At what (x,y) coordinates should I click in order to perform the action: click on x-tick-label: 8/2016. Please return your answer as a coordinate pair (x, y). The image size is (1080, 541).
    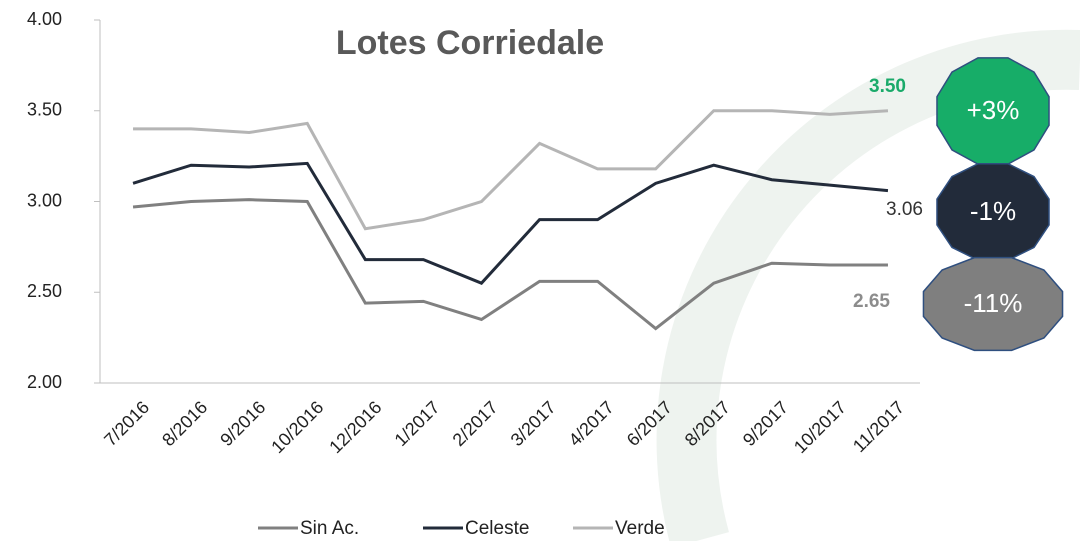
    Looking at the image, I should click on (184, 423).